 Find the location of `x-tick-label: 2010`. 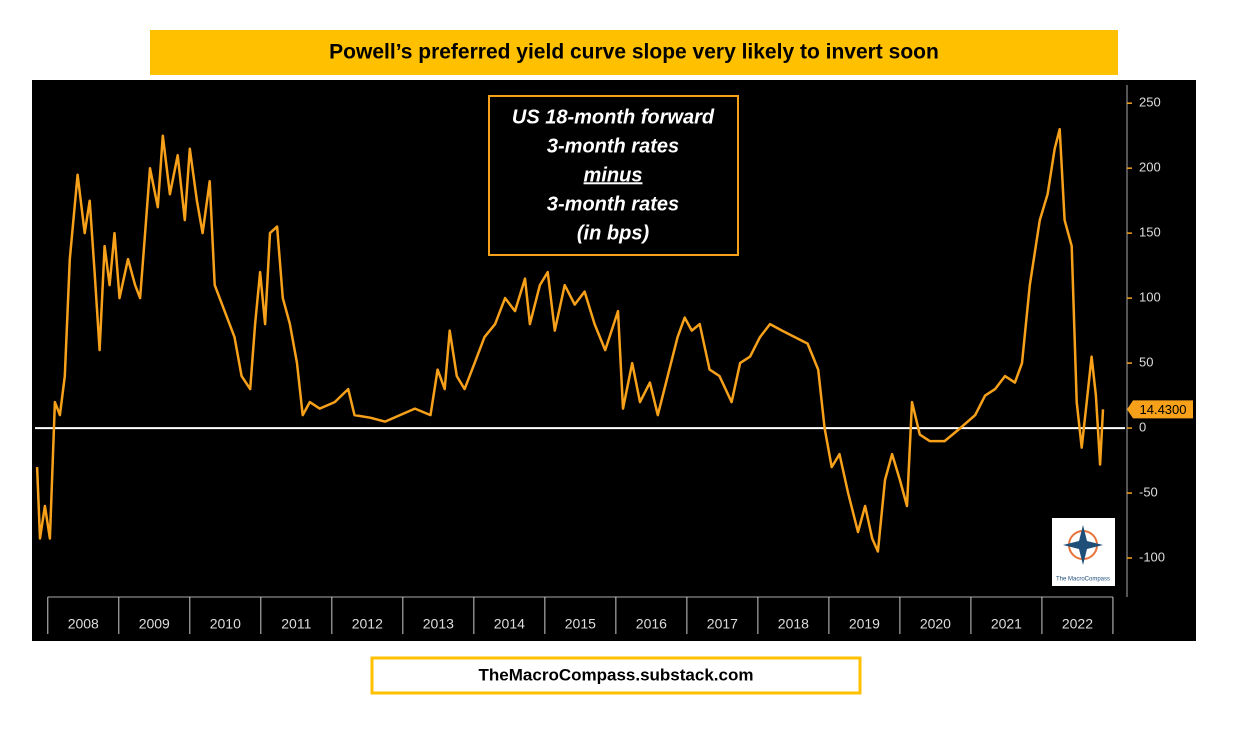

x-tick-label: 2010 is located at coordinates (225, 624).